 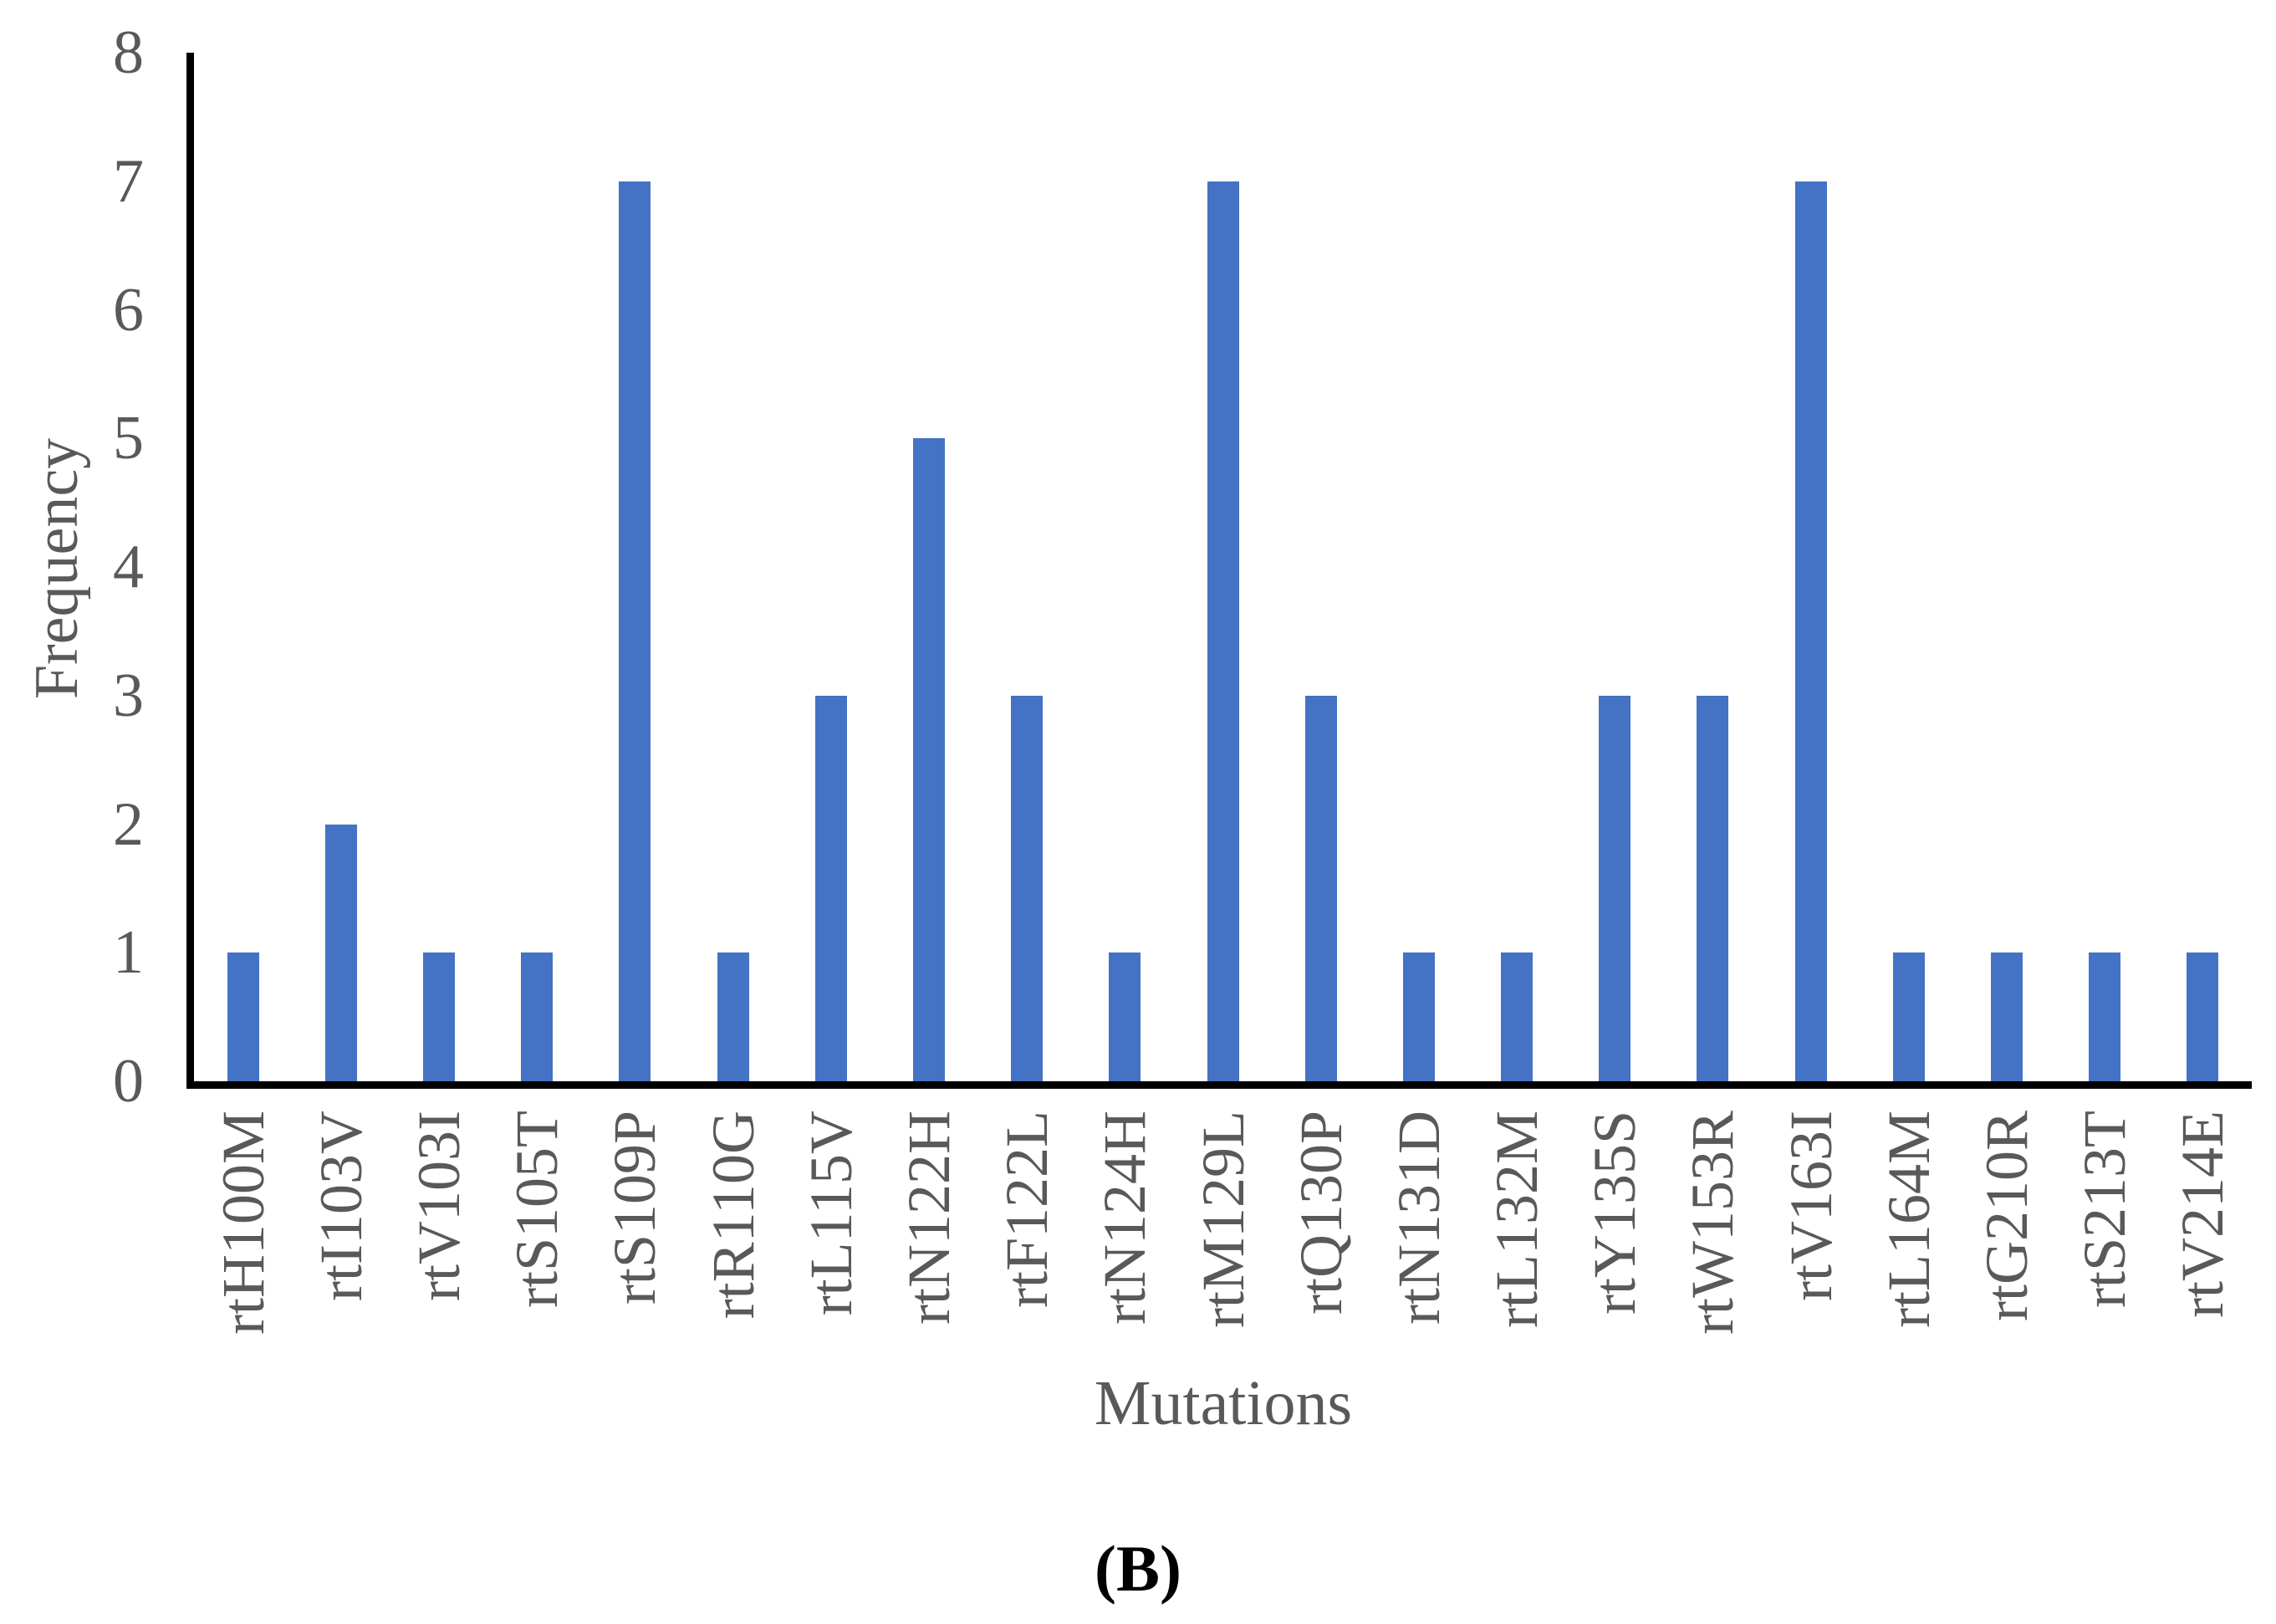 I want to click on x-axis-line, so click(x=1219, y=1085).